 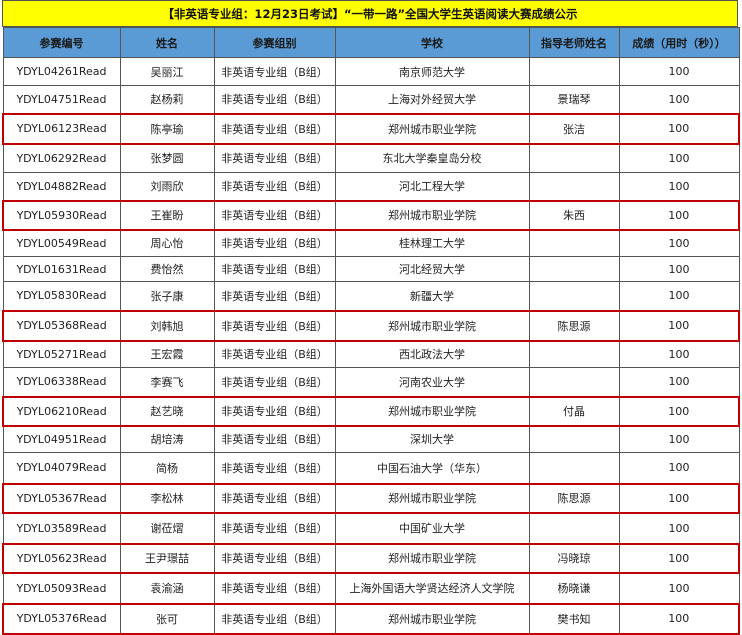 What do you see at coordinates (432, 382) in the screenshot?
I see `cell-school: 河南农业大学` at bounding box center [432, 382].